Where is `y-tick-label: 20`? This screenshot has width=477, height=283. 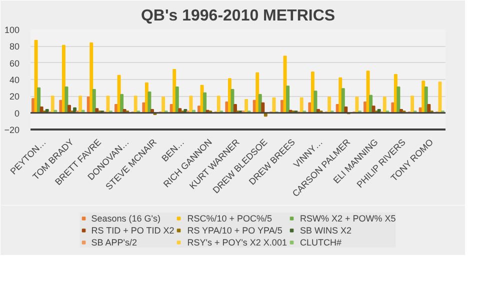 y-tick-label: 20 is located at coordinates (14, 97).